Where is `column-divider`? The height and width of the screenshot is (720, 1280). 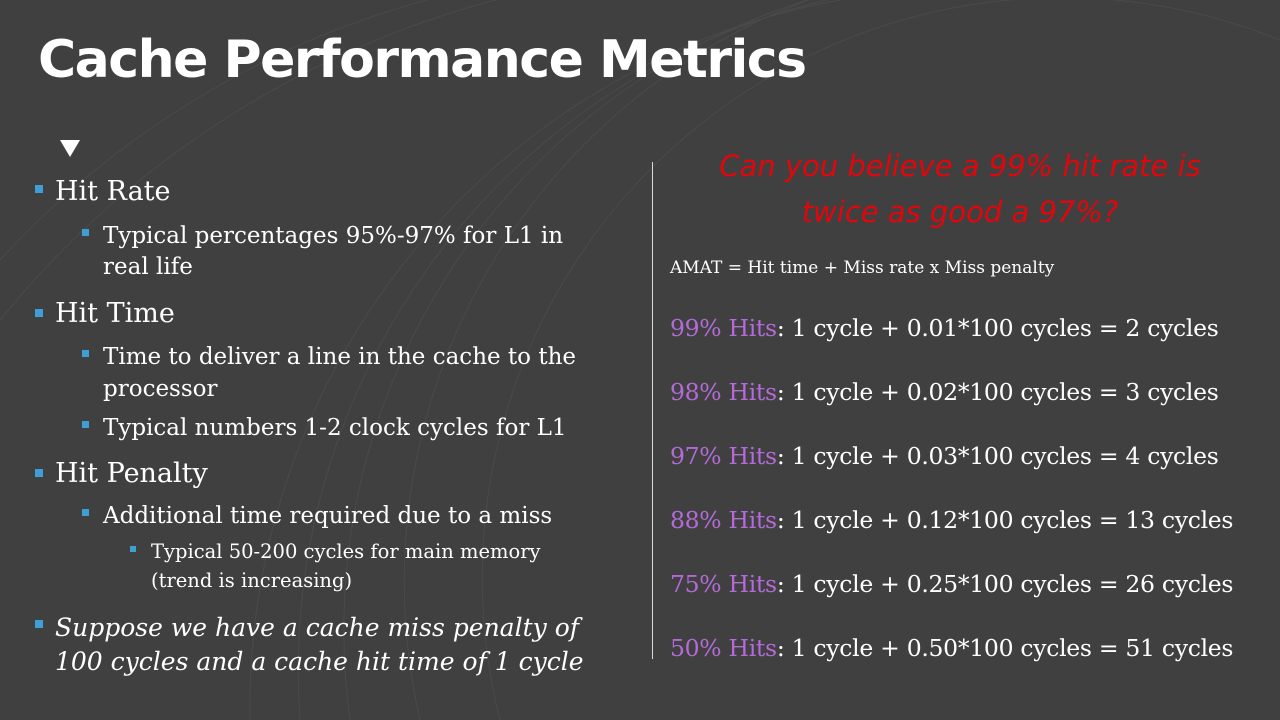
column-divider is located at coordinates (652, 410).